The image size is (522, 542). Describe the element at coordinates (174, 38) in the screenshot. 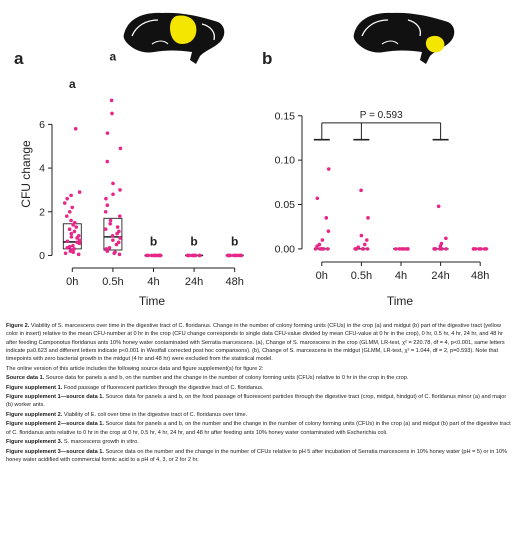

I see `ant-insert-a-icon` at that location.